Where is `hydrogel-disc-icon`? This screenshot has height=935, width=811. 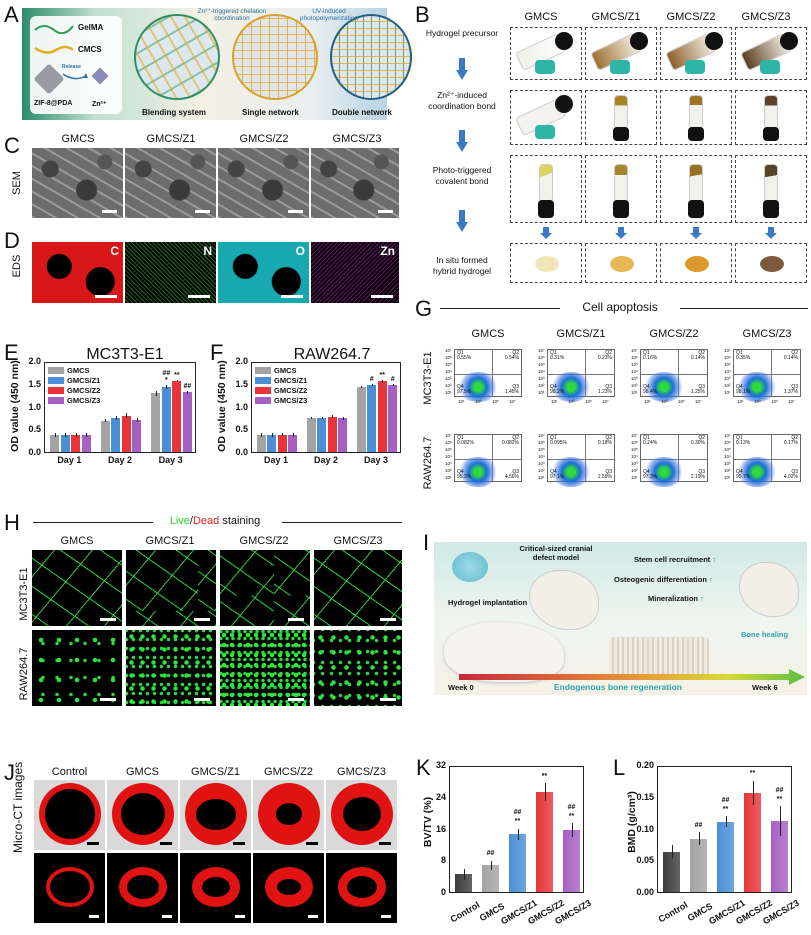
hydrogel-disc-icon is located at coordinates (470, 567).